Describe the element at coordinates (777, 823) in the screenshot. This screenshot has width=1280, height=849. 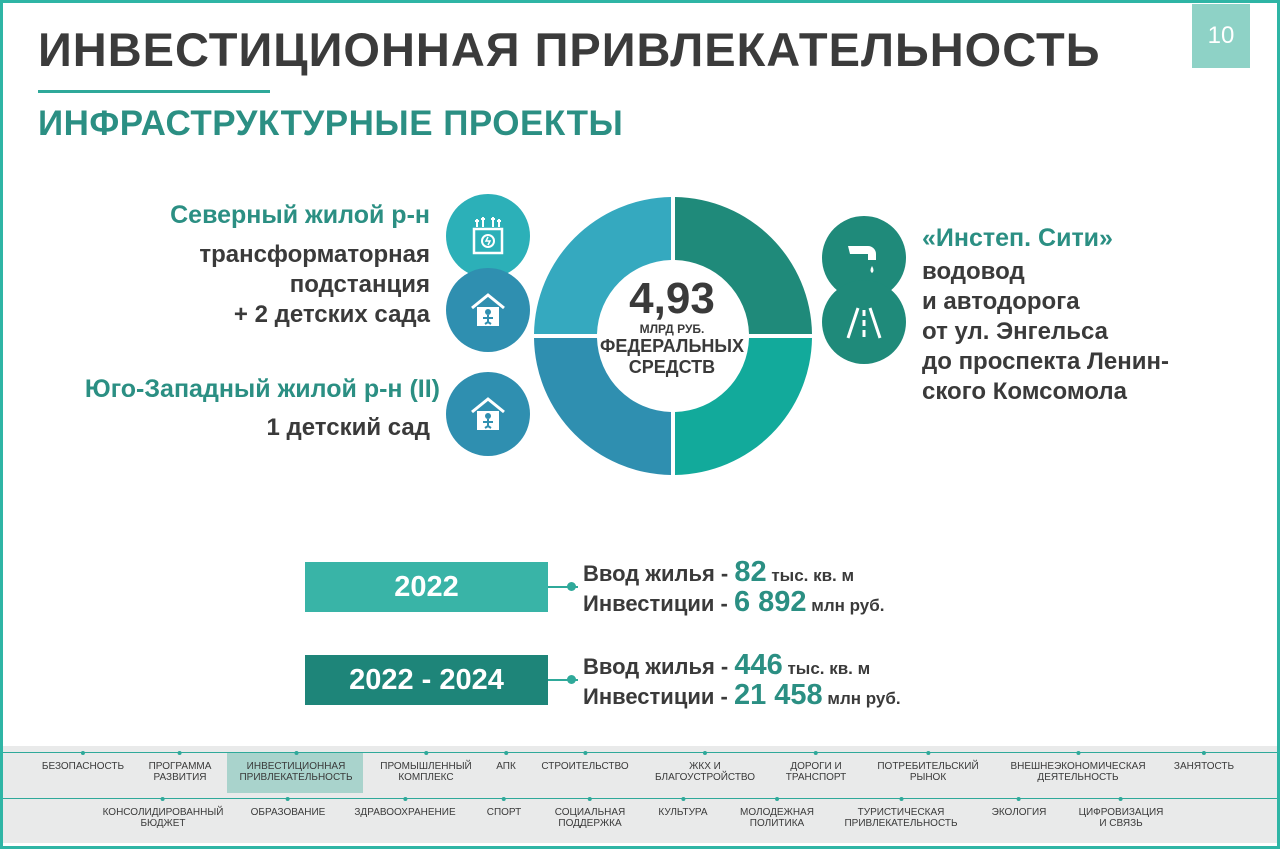
I see `nav-item-label: ПОЛИТИКА` at that location.